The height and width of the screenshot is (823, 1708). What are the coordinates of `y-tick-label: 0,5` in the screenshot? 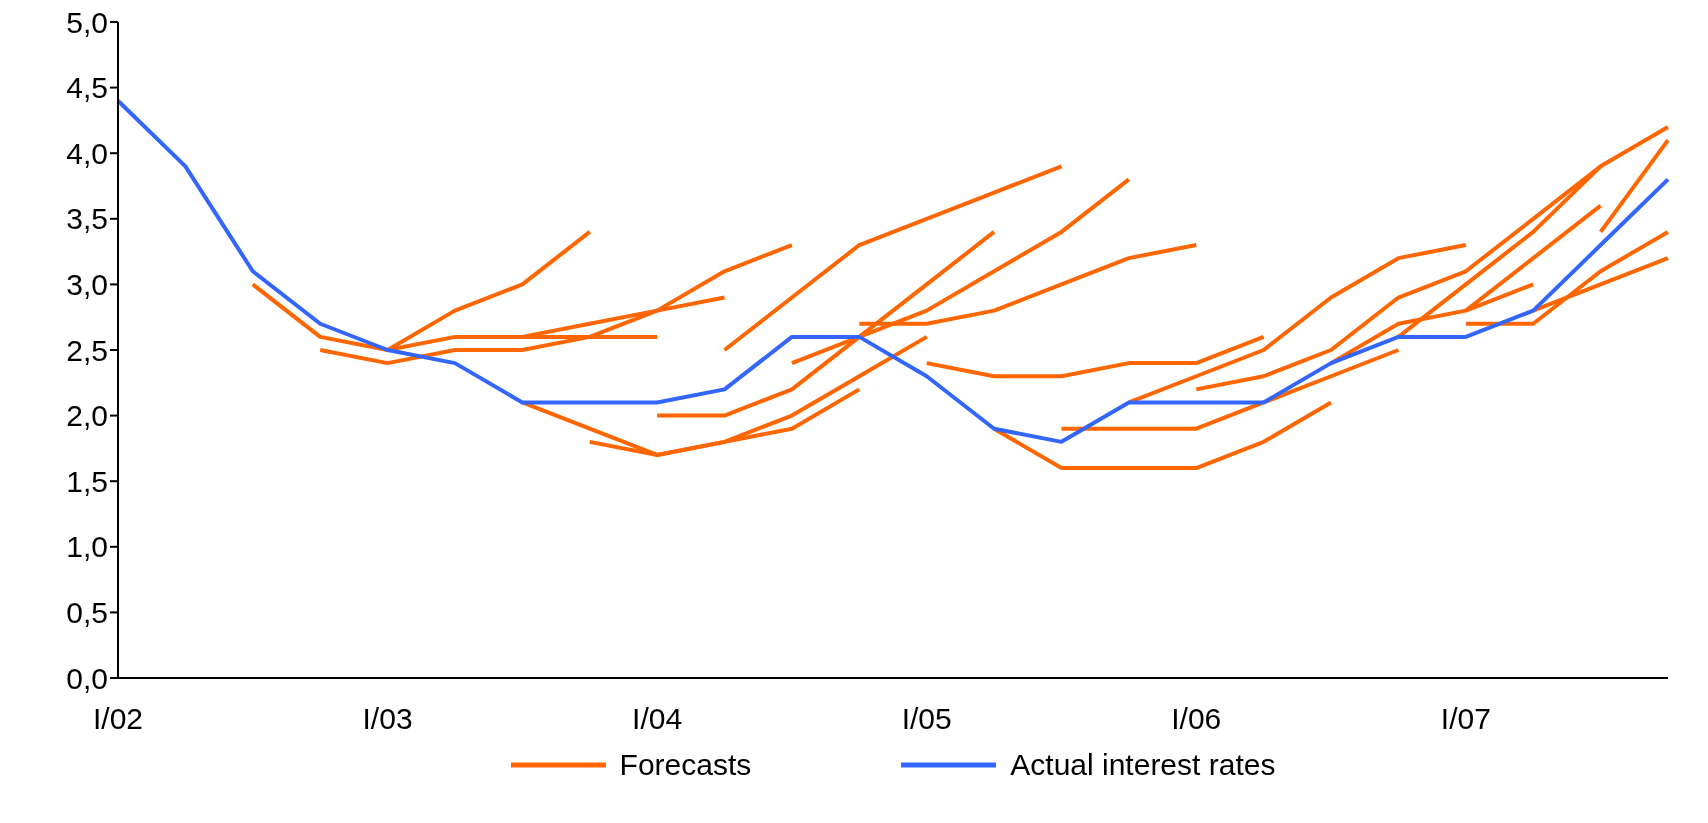 It's located at (87, 613).